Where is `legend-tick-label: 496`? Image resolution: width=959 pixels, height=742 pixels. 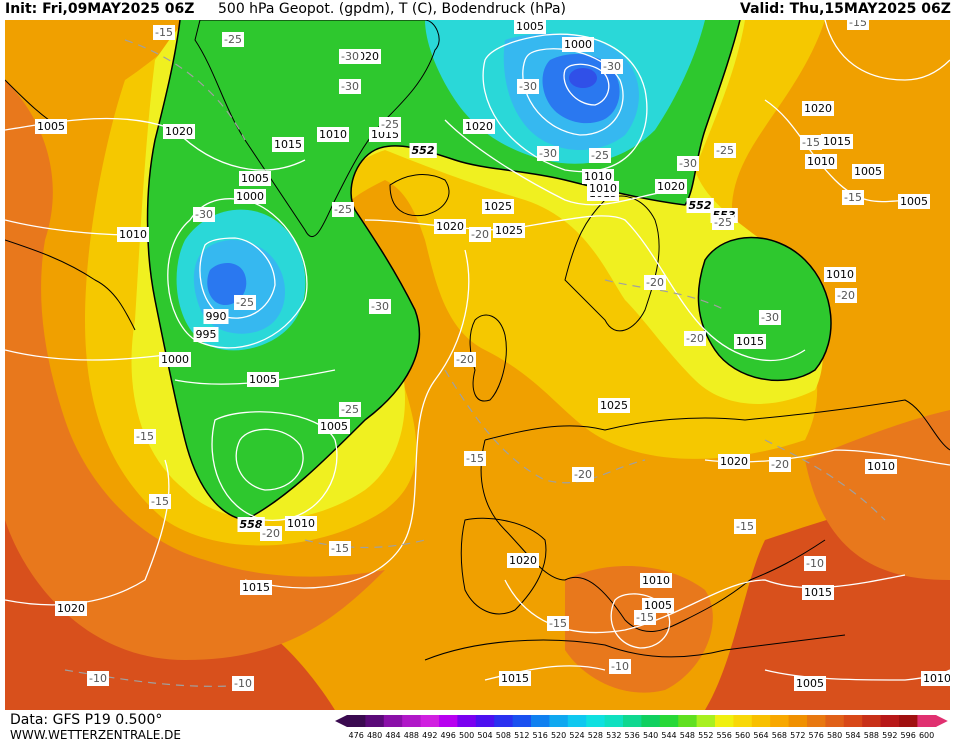
legend-tick-label: 496 is located at coordinates (448, 735).